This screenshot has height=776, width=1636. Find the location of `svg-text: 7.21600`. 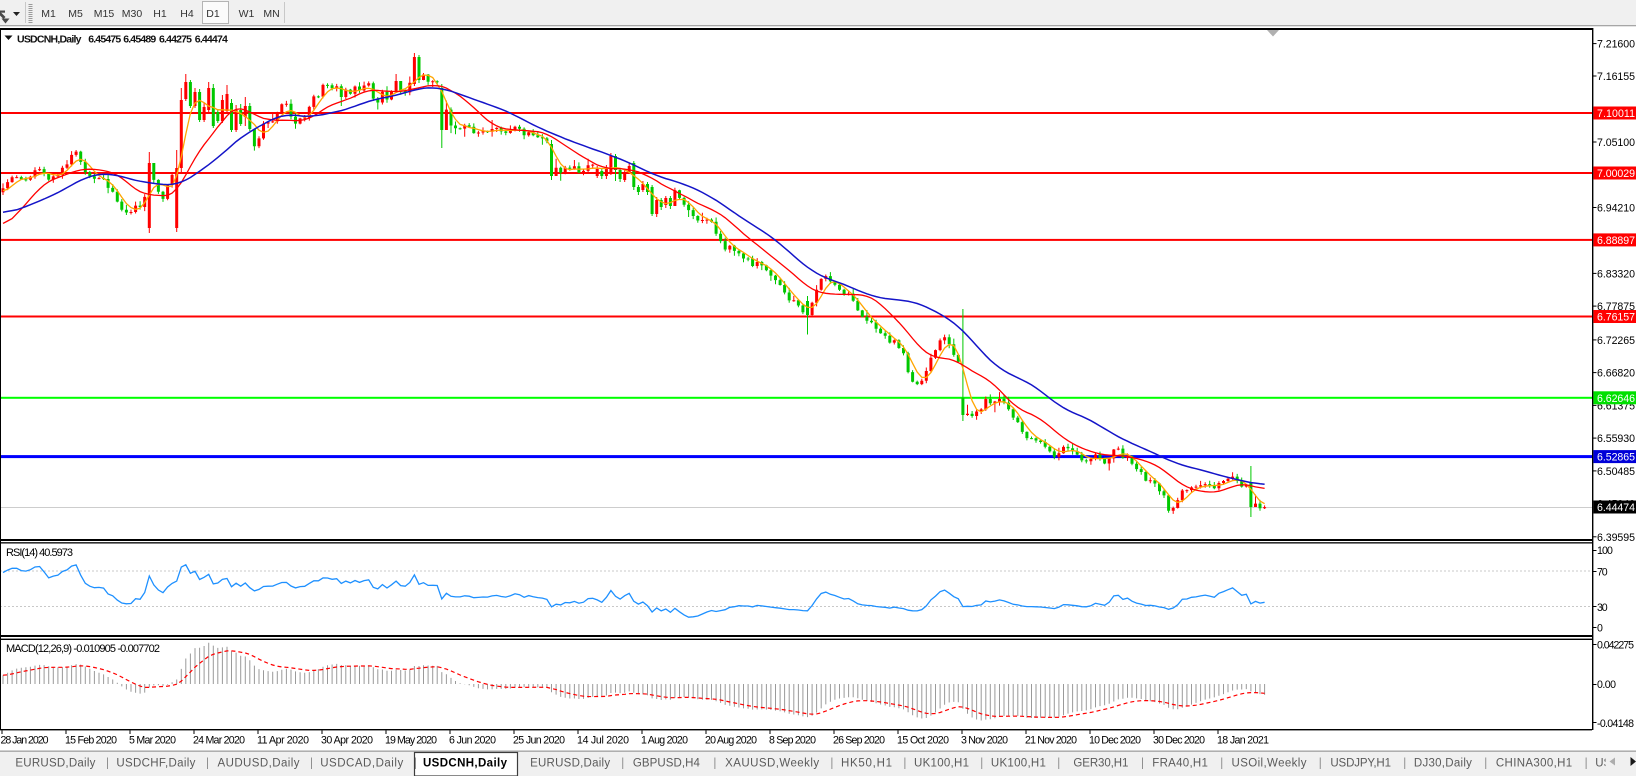

svg-text: 7.21600 is located at coordinates (1616, 45).